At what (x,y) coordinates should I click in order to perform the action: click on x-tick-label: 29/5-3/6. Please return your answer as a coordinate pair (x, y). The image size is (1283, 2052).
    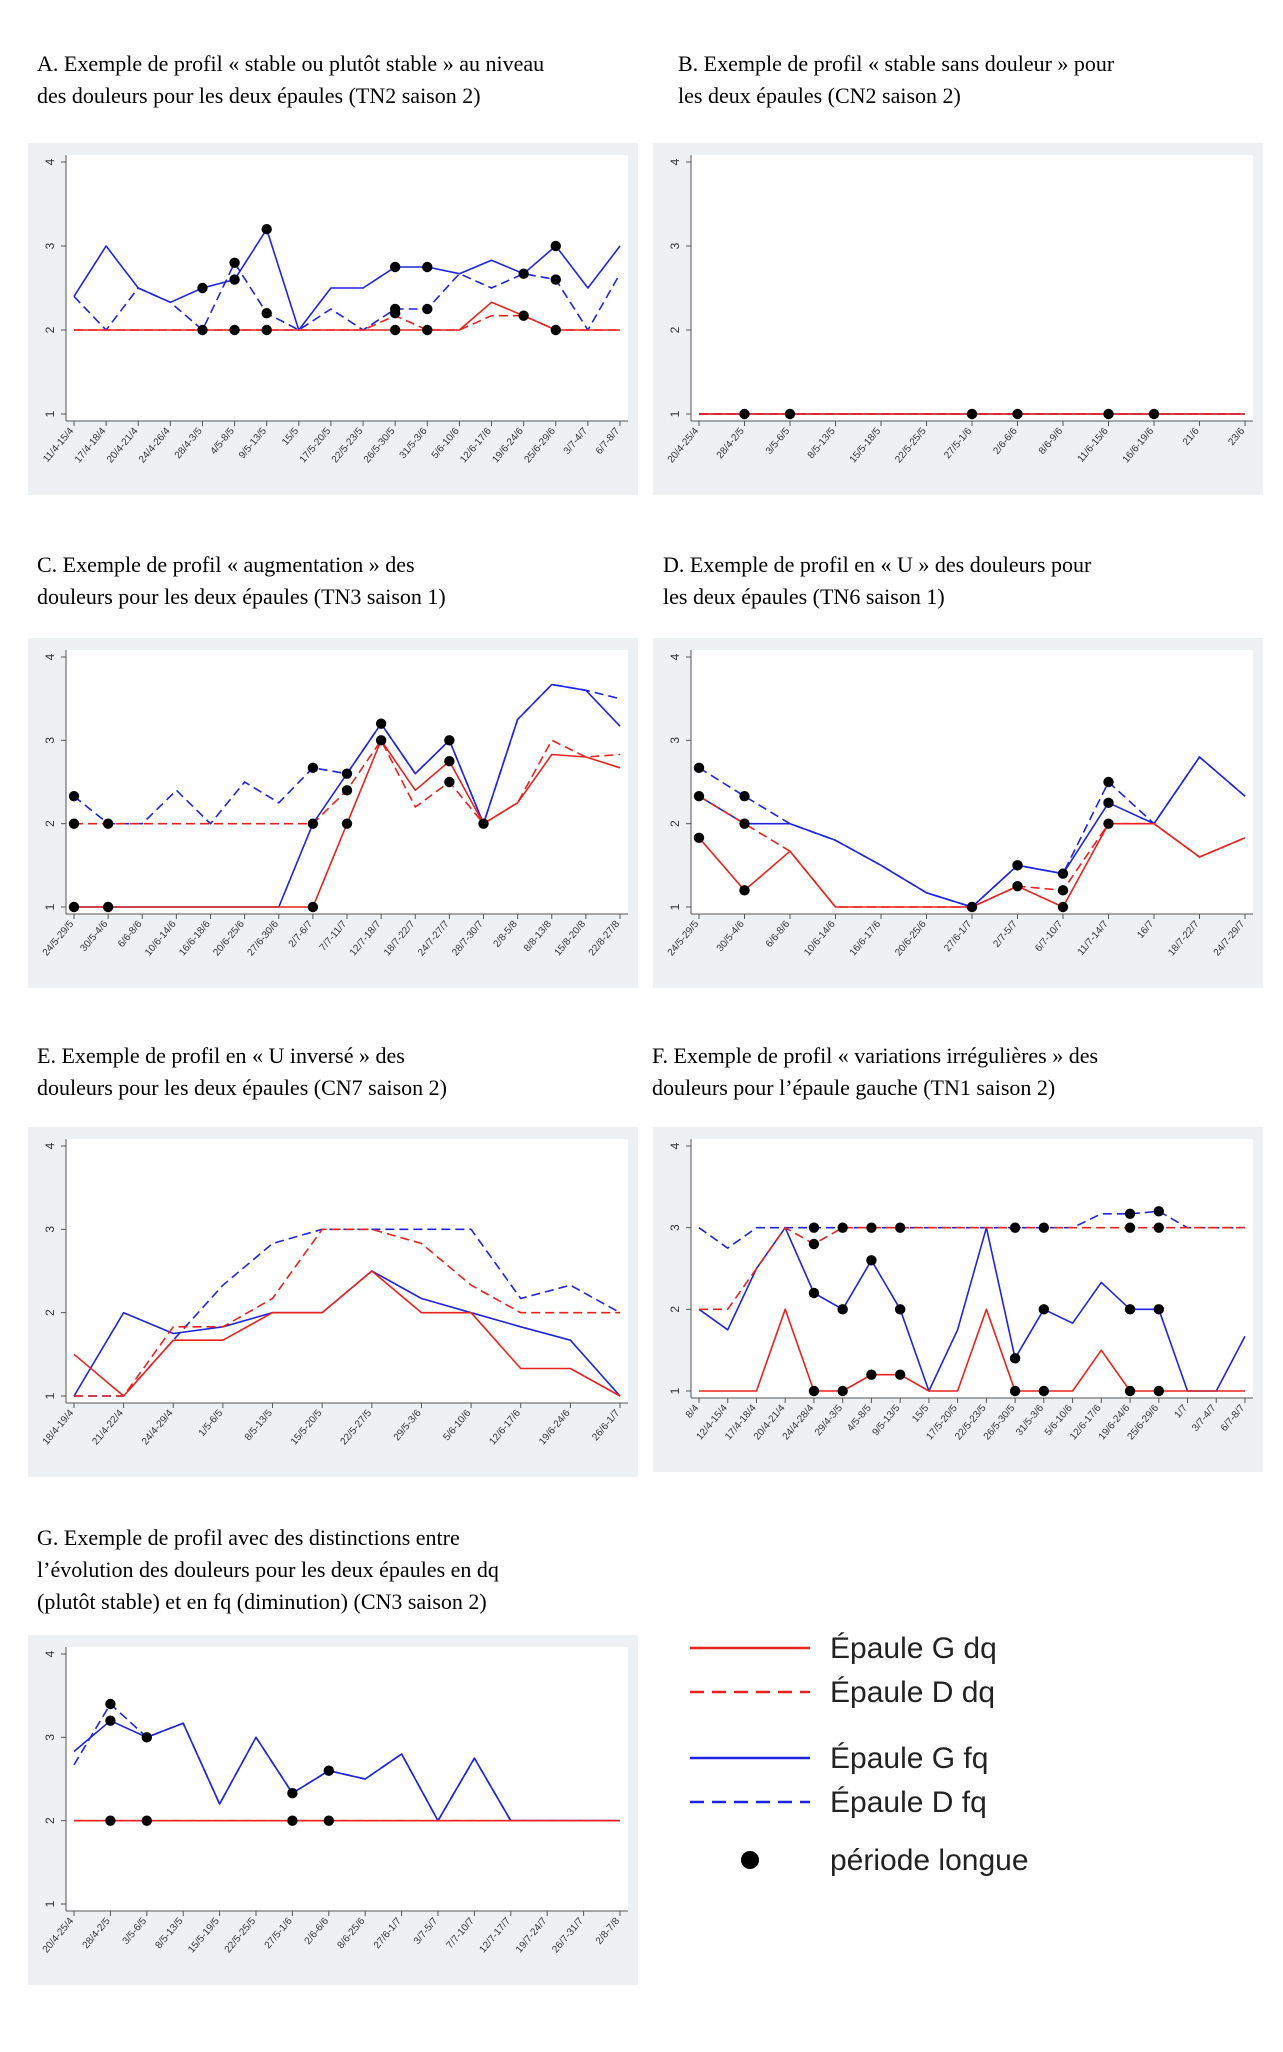
    Looking at the image, I should click on (408, 1426).